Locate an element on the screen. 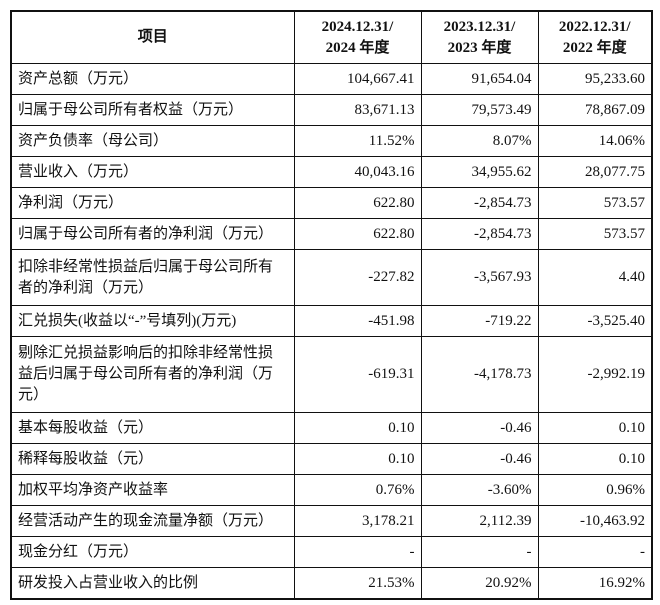 The image size is (660, 605). row-value: 21.53% is located at coordinates (357, 583).